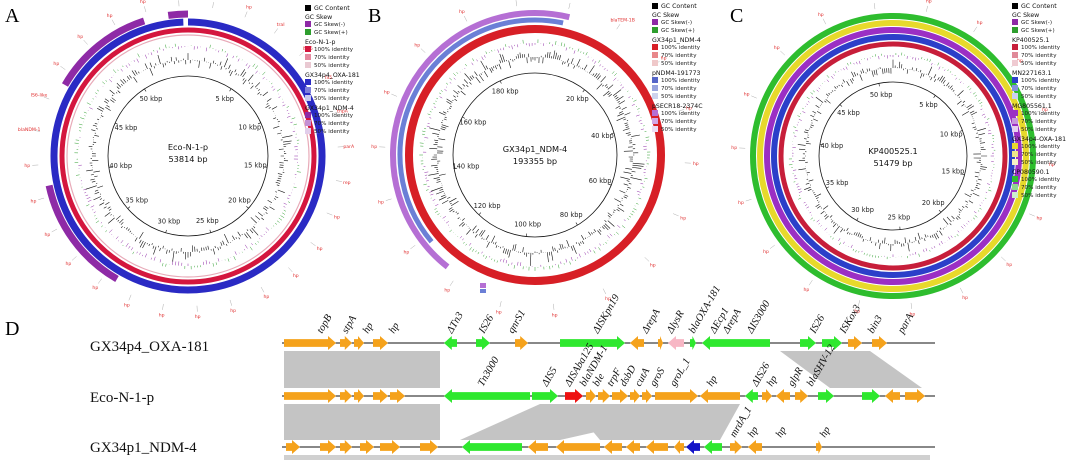 This screenshot has height=460, width=1080. What do you see at coordinates (207, 221) in the screenshot?
I see `tick-label: 25 kbp` at bounding box center [207, 221].